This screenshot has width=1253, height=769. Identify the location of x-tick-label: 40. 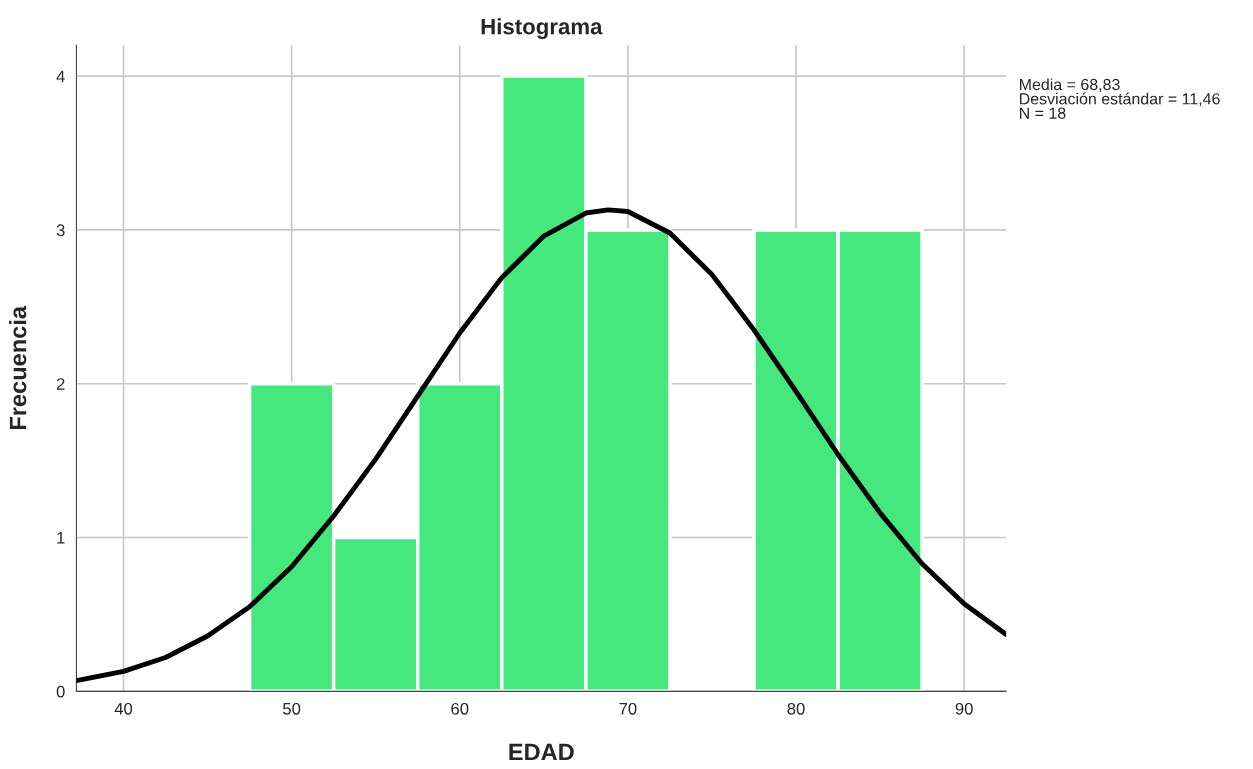
(123, 708).